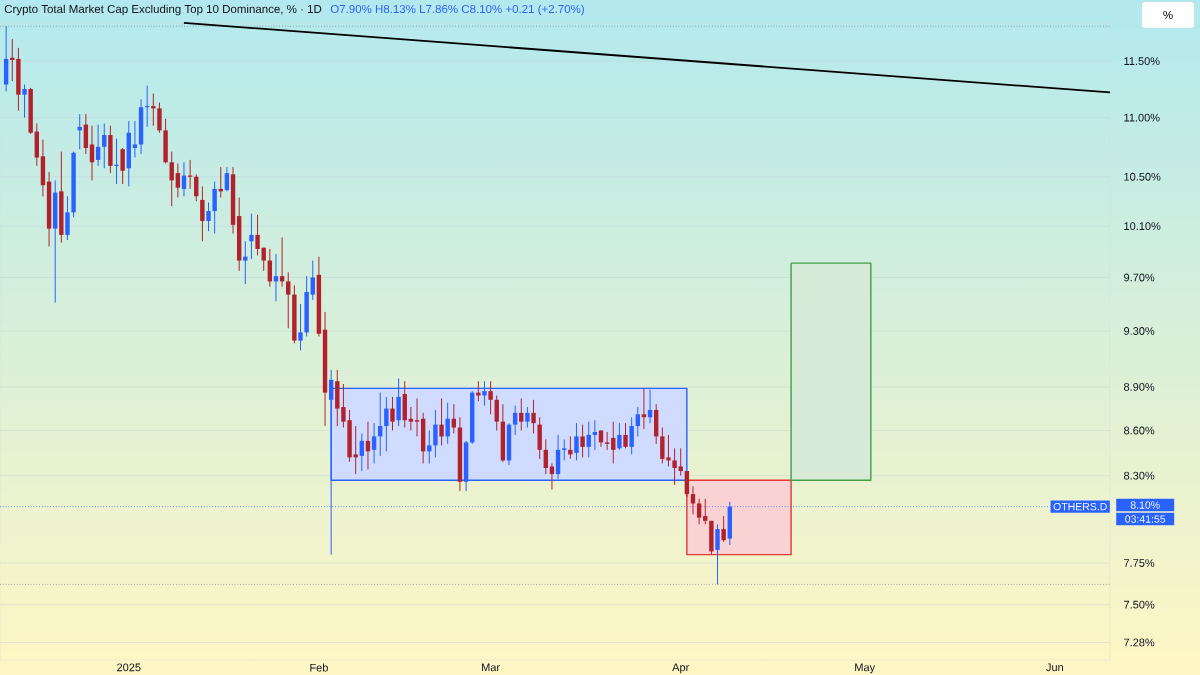 The width and height of the screenshot is (1200, 675). Describe the element at coordinates (1168, 15) in the screenshot. I see `y-axis-title: %` at that location.